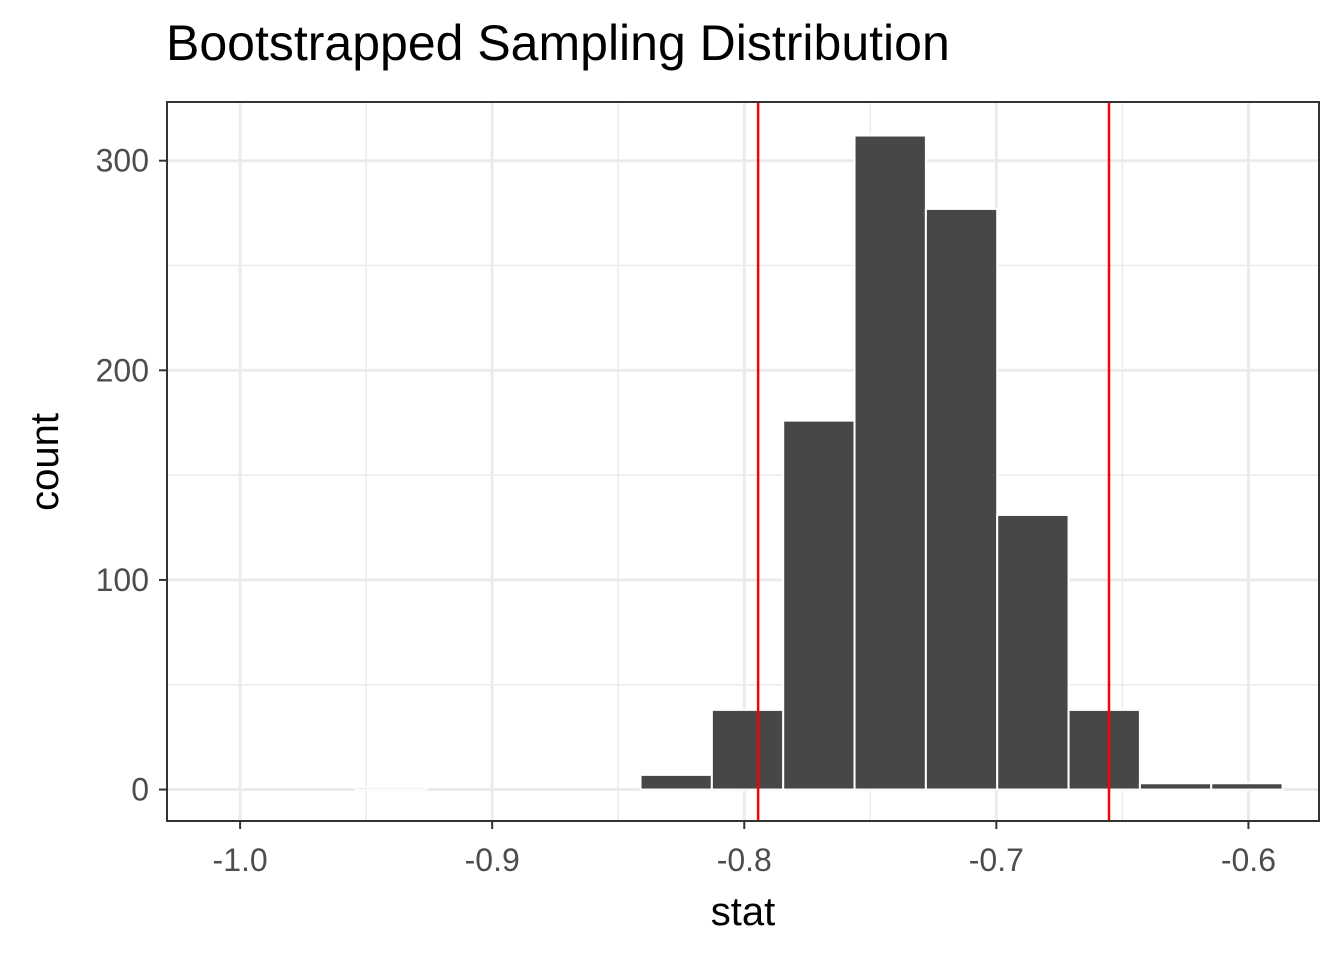 The height and width of the screenshot is (960, 1344). I want to click on chart-title: Bootstrapped Sampling Distribution, so click(558, 43).